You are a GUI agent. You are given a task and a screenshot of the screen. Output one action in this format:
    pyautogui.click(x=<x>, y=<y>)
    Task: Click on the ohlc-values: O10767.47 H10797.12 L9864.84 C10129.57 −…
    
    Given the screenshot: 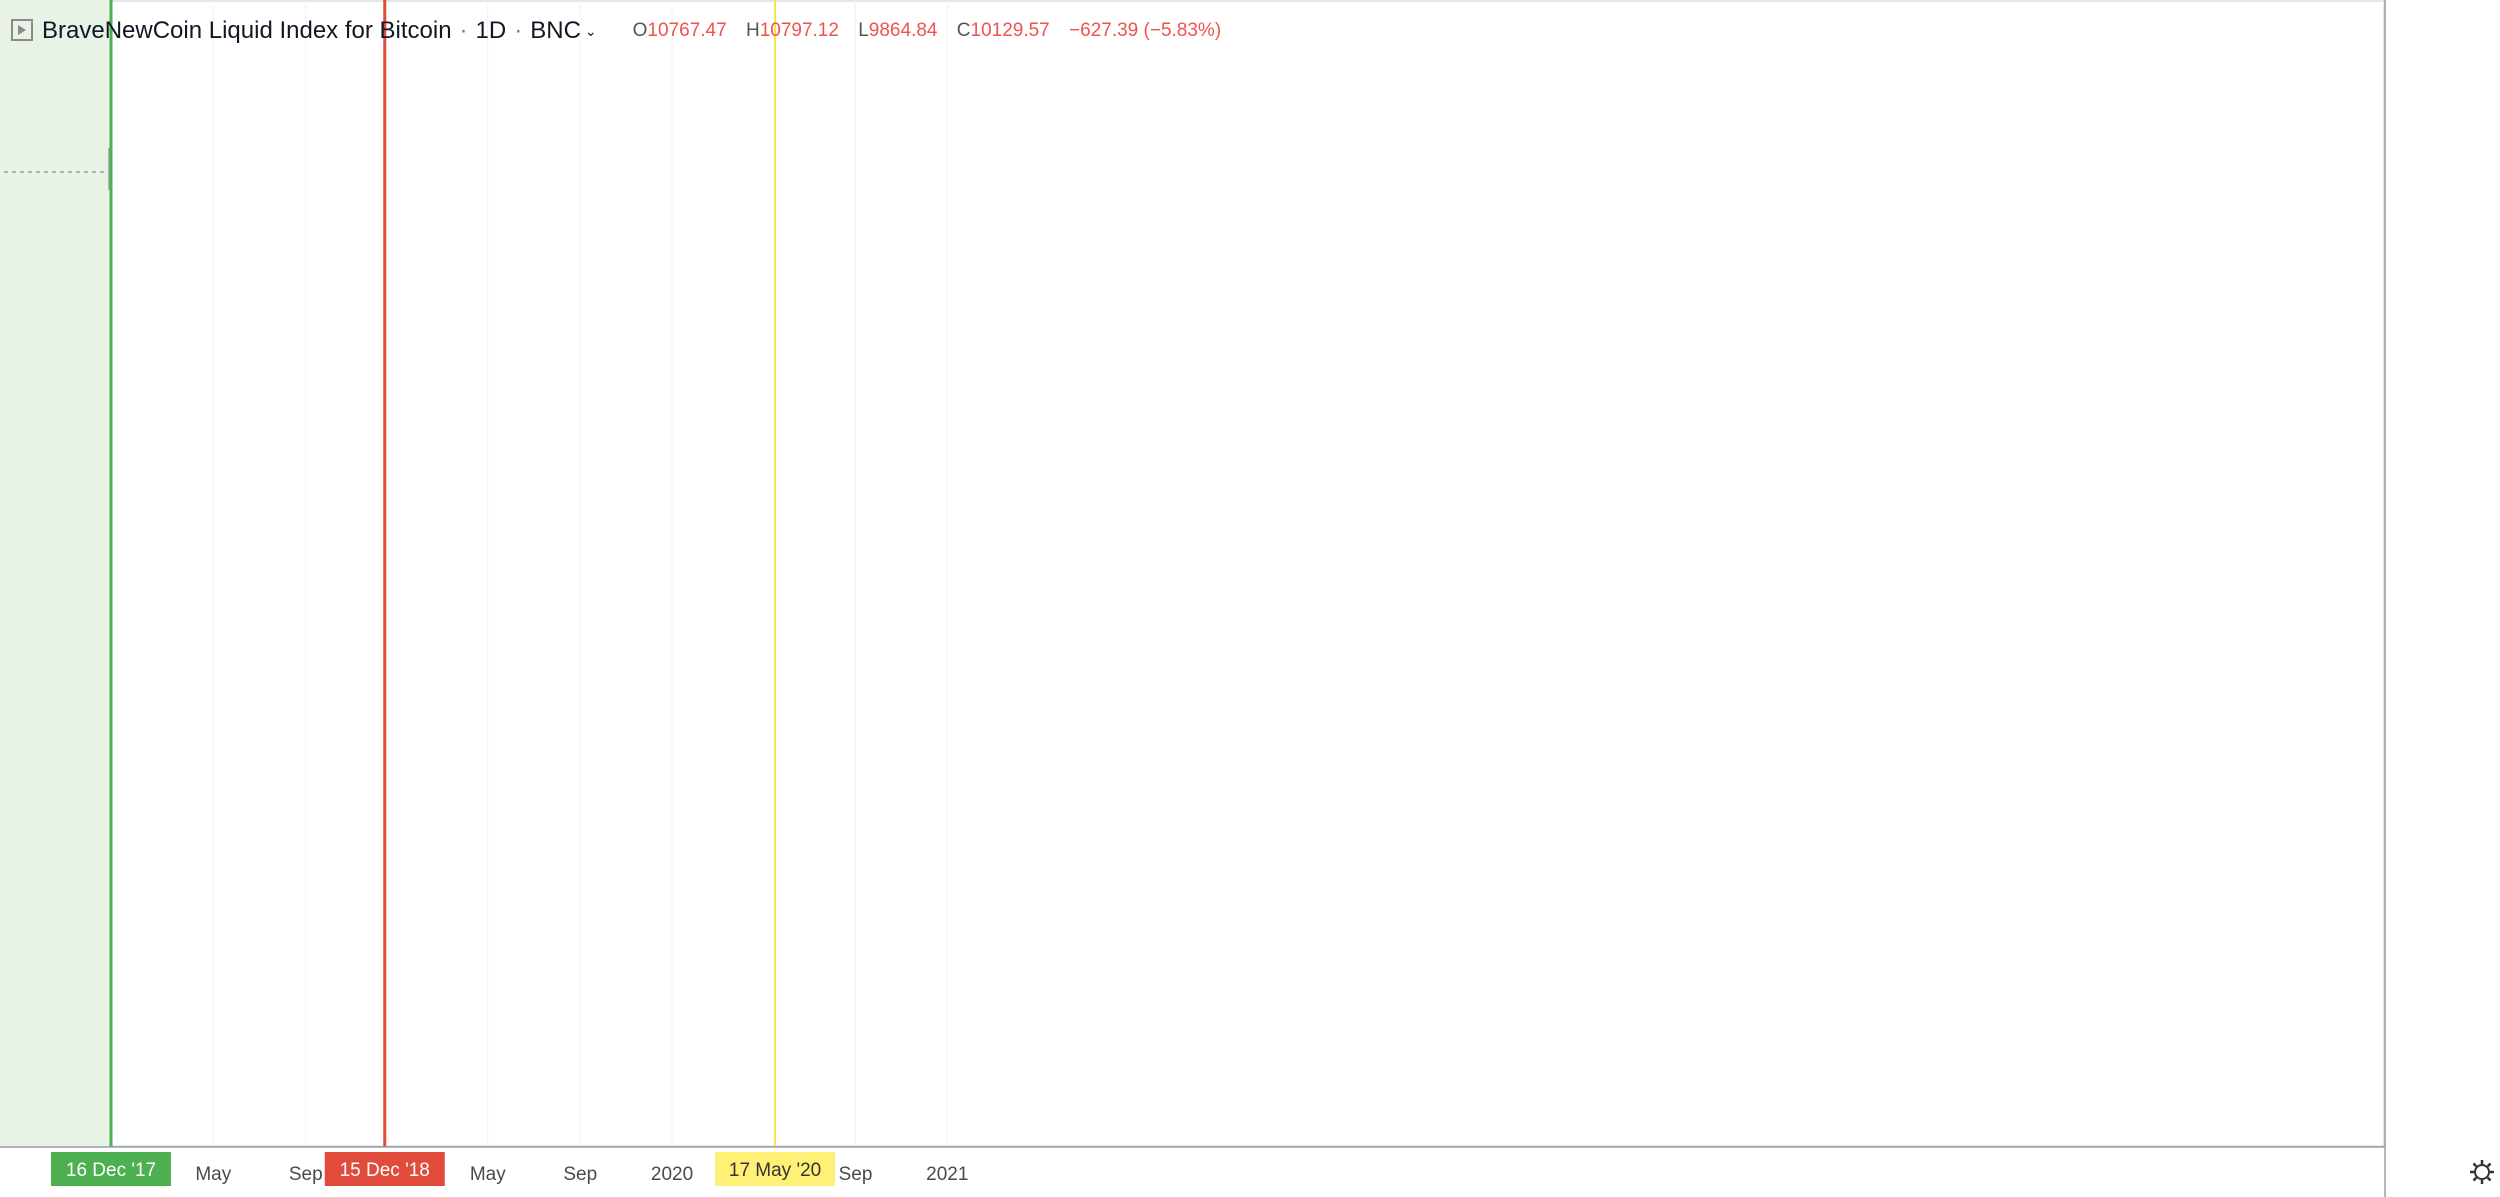 What is the action you would take?
    pyautogui.click(x=927, y=30)
    